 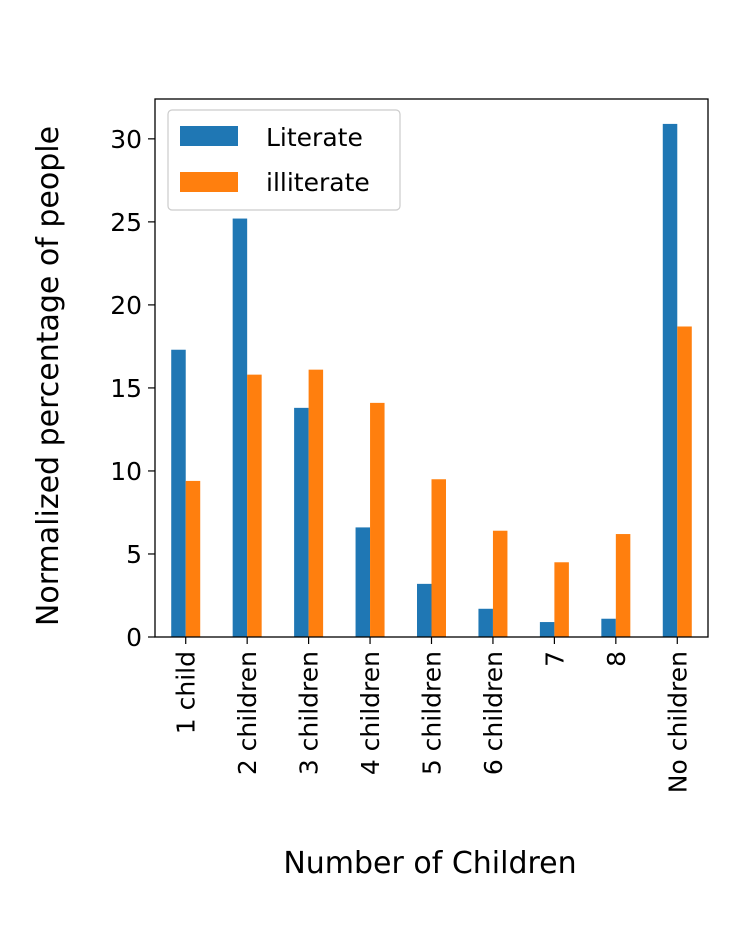 I want to click on legend-label-literate: Literate, so click(x=314, y=137).